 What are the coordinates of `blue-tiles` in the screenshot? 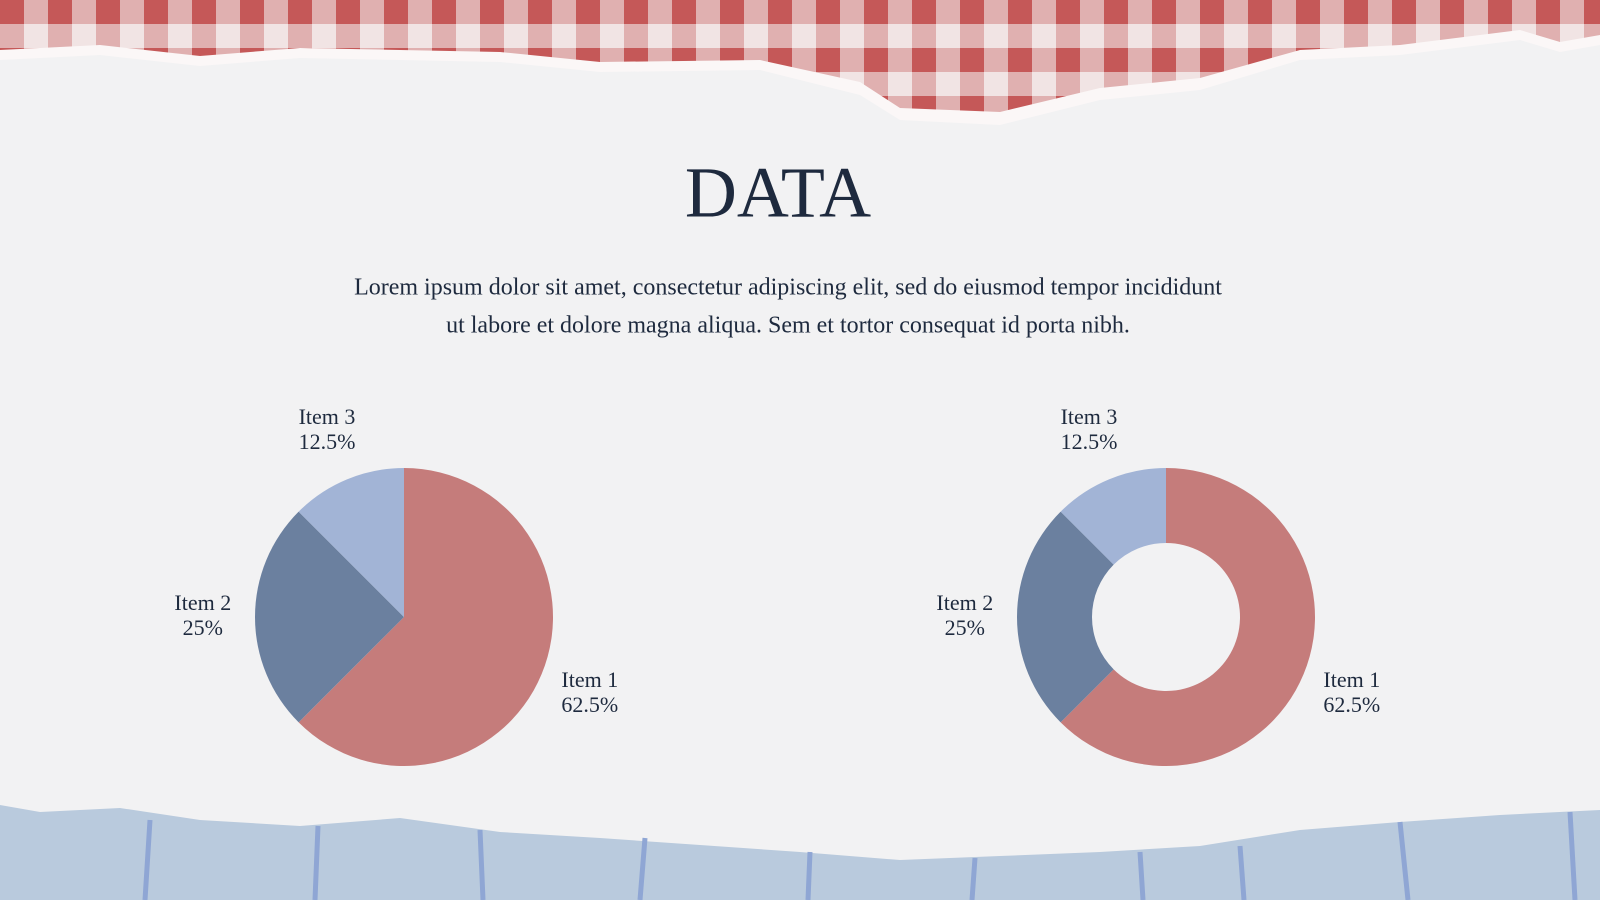 It's located at (800, 852).